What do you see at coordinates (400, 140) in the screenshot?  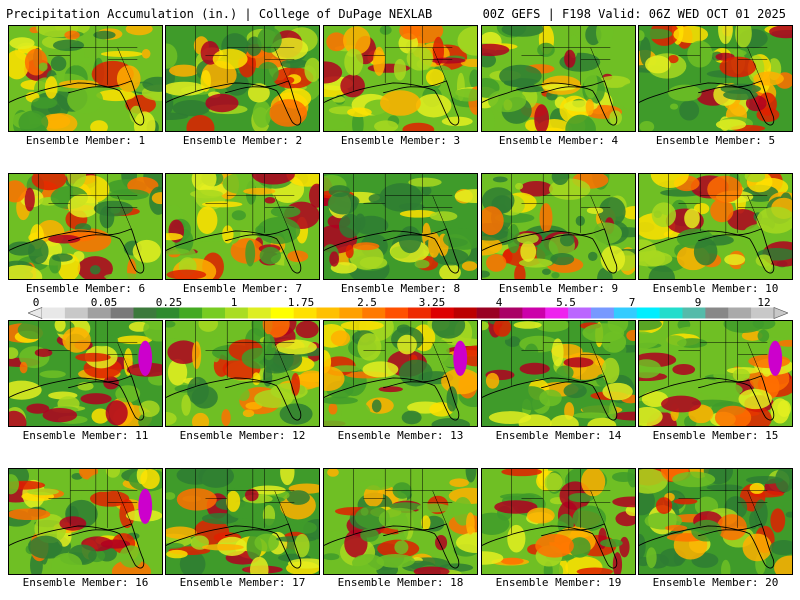 I see `ensemble-member-label: Ensemble Member: 3` at bounding box center [400, 140].